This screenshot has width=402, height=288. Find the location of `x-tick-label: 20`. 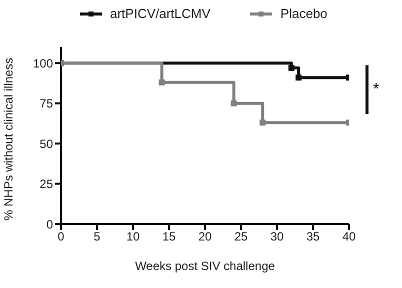

x-tick-label: 20 is located at coordinates (205, 237).